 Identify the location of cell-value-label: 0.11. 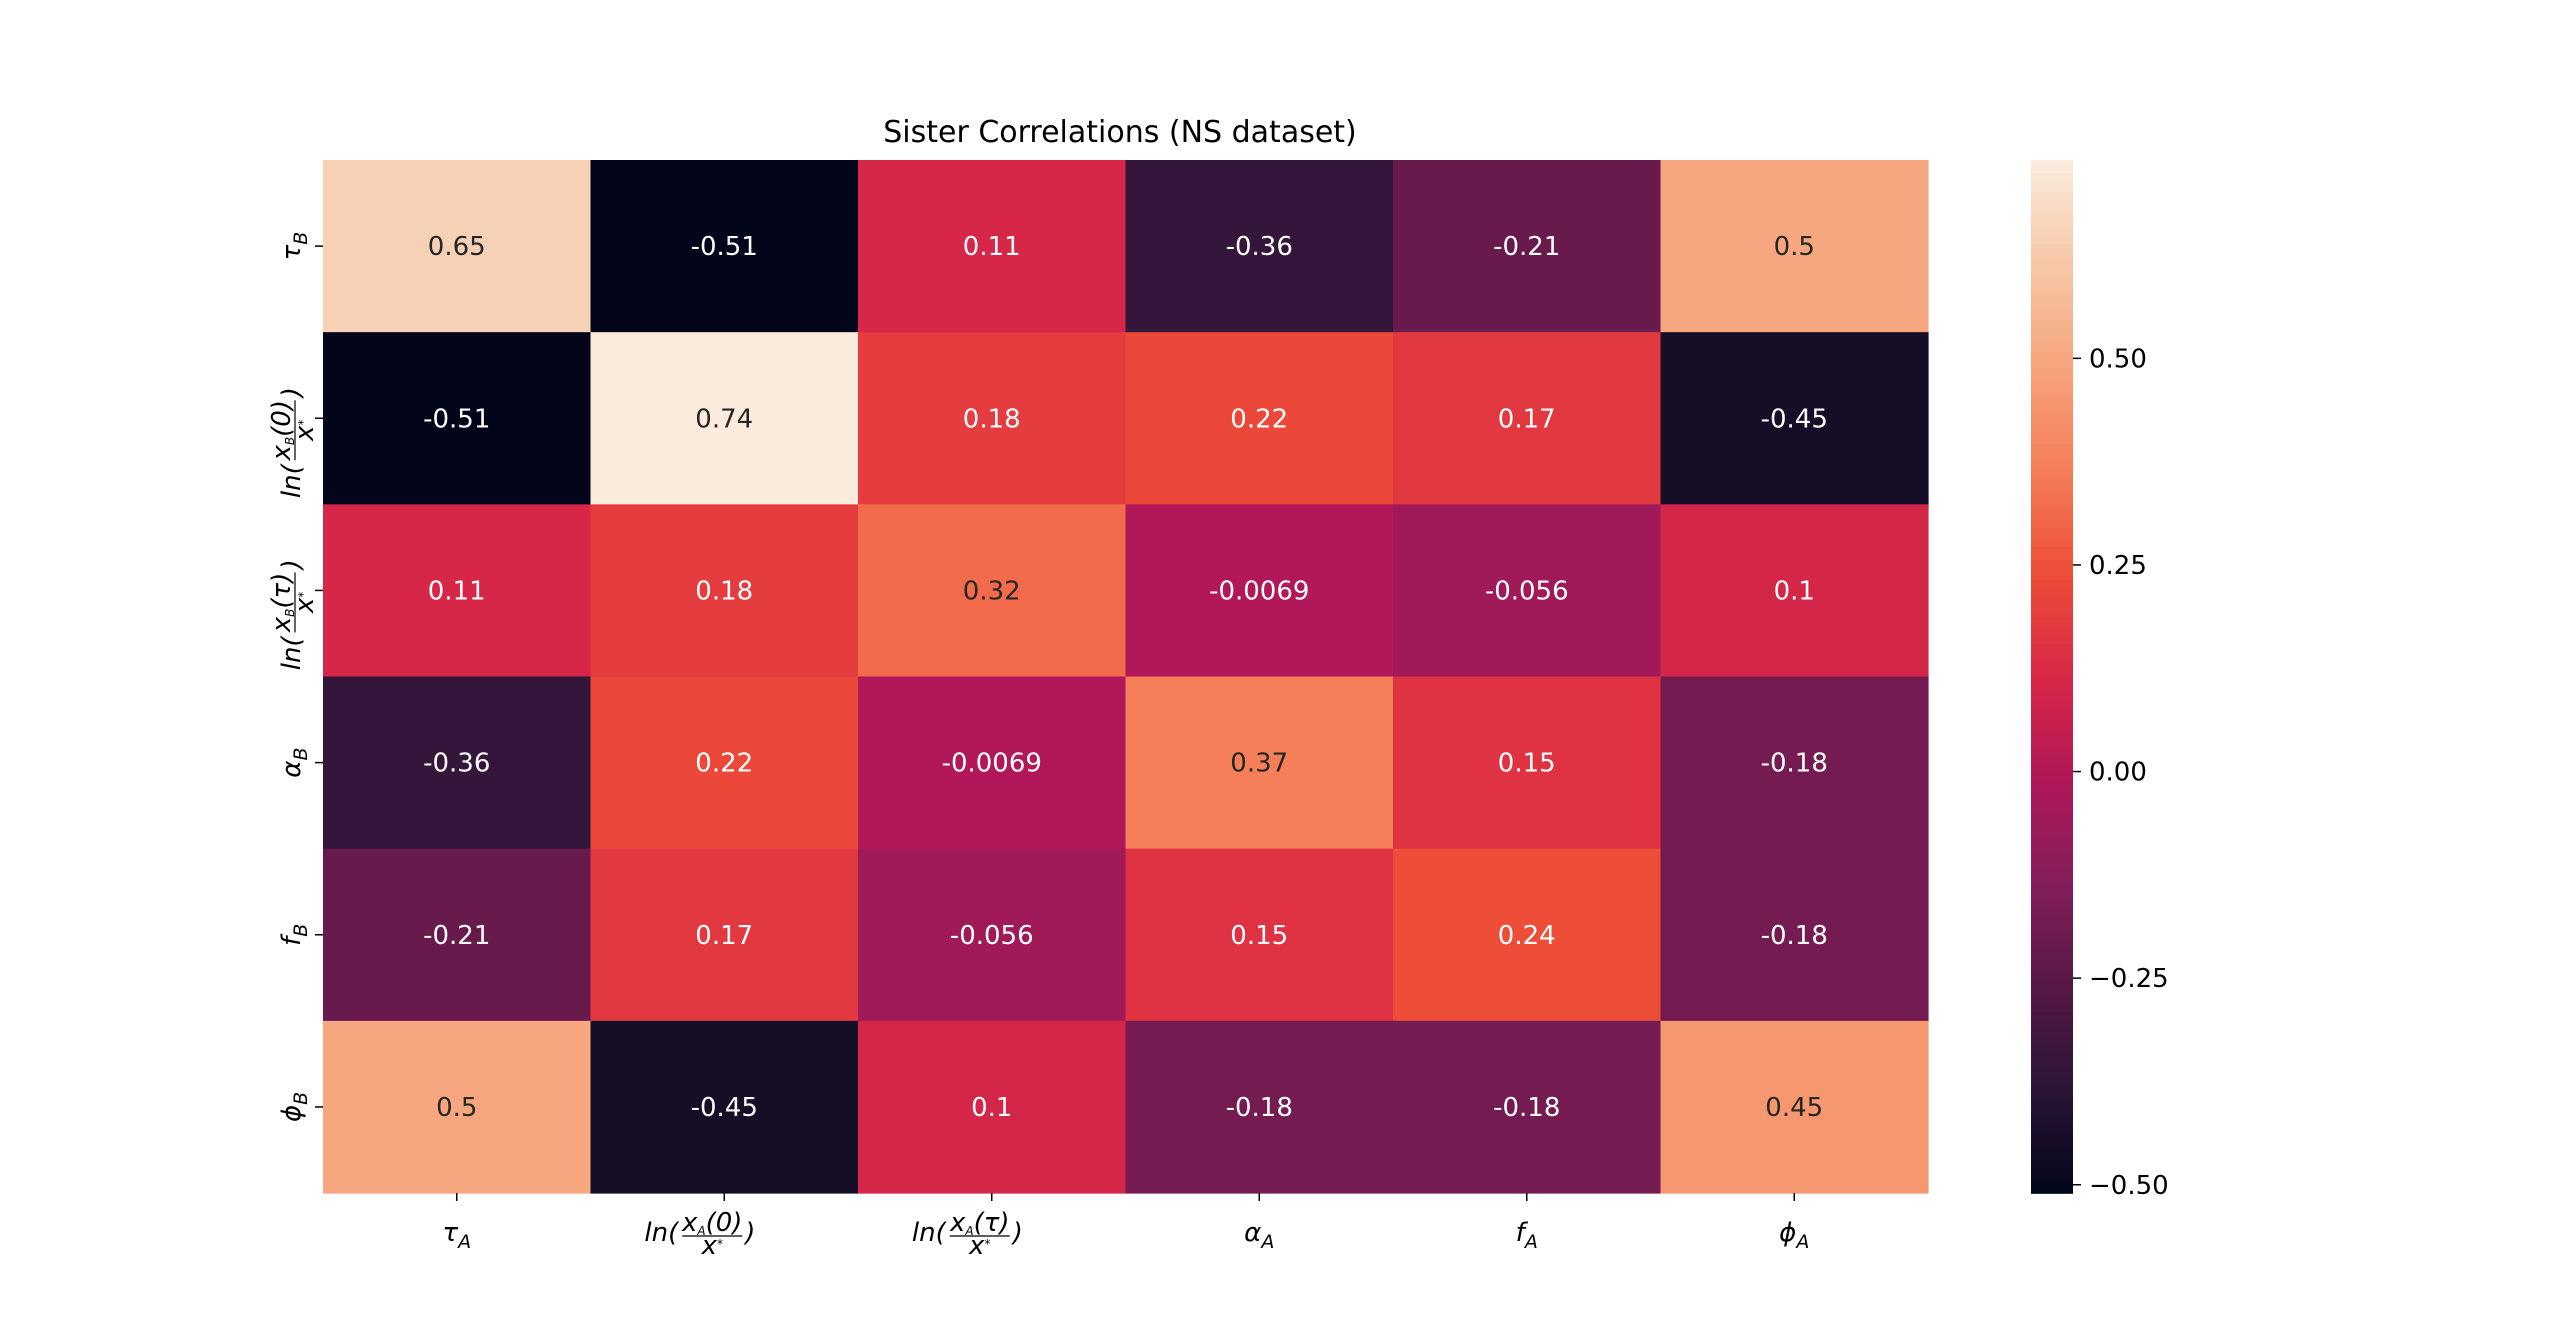
(992, 247).